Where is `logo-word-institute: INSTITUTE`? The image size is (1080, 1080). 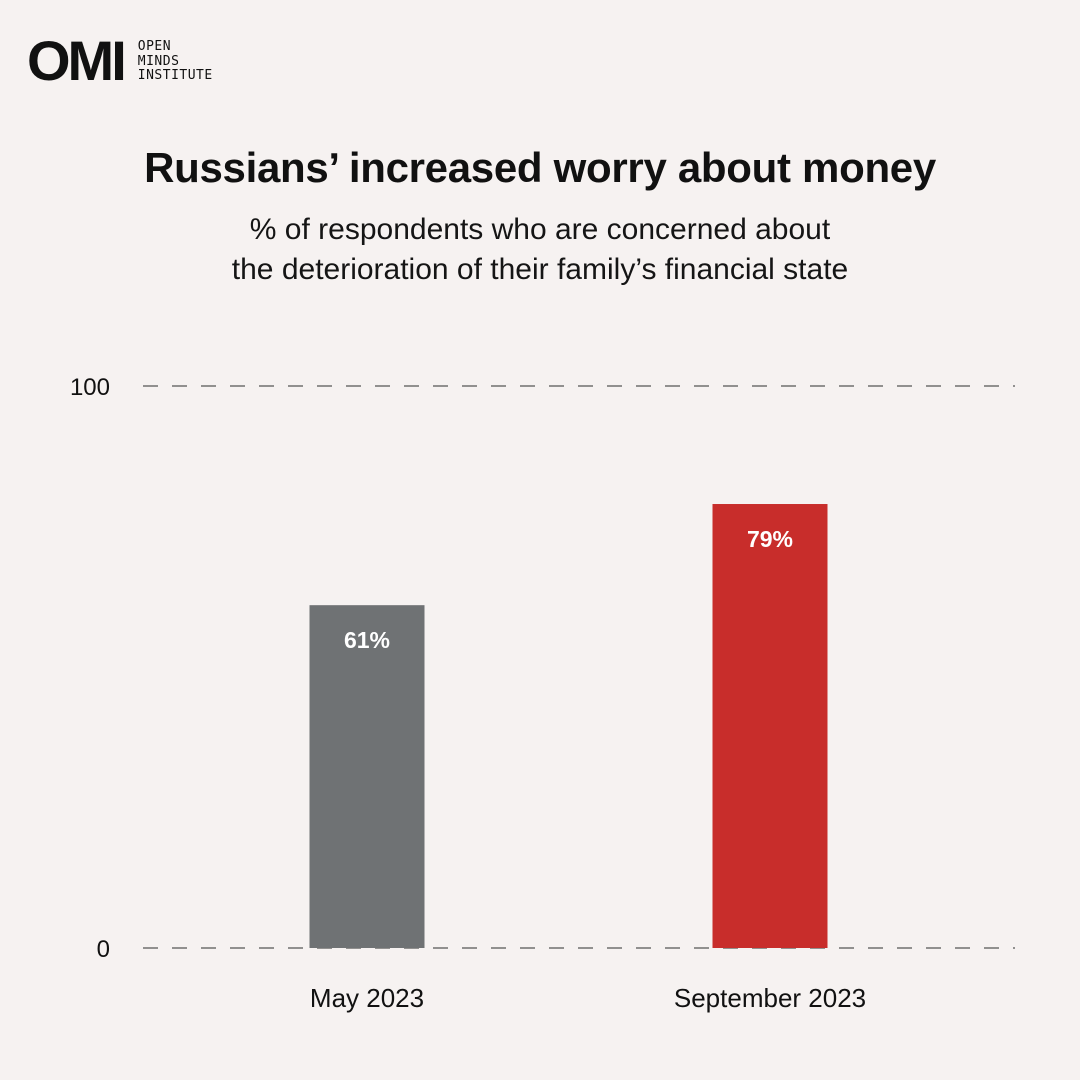 logo-word-institute: INSTITUTE is located at coordinates (175, 76).